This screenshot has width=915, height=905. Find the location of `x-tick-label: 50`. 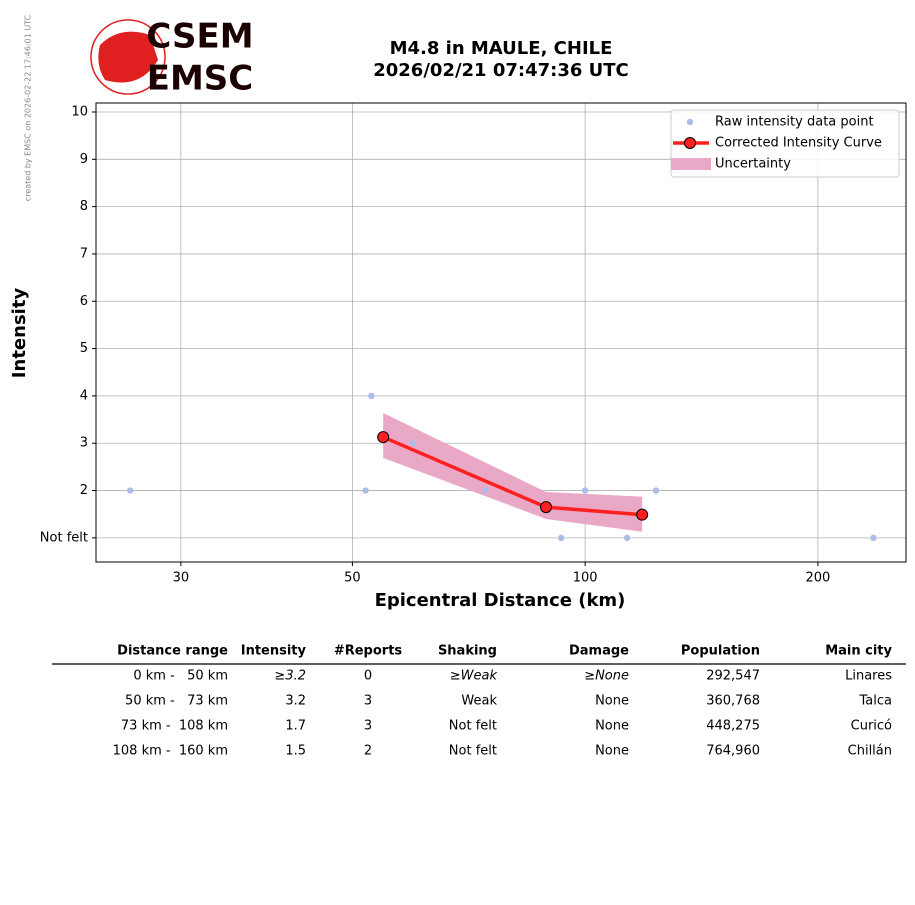

x-tick-label: 50 is located at coordinates (352, 578).